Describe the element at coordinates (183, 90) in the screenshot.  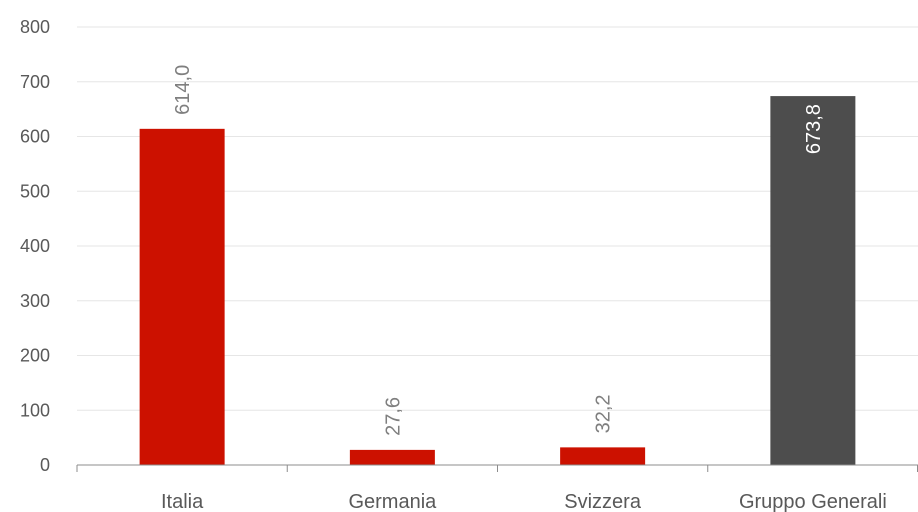
I see `data-label: 614,0` at that location.